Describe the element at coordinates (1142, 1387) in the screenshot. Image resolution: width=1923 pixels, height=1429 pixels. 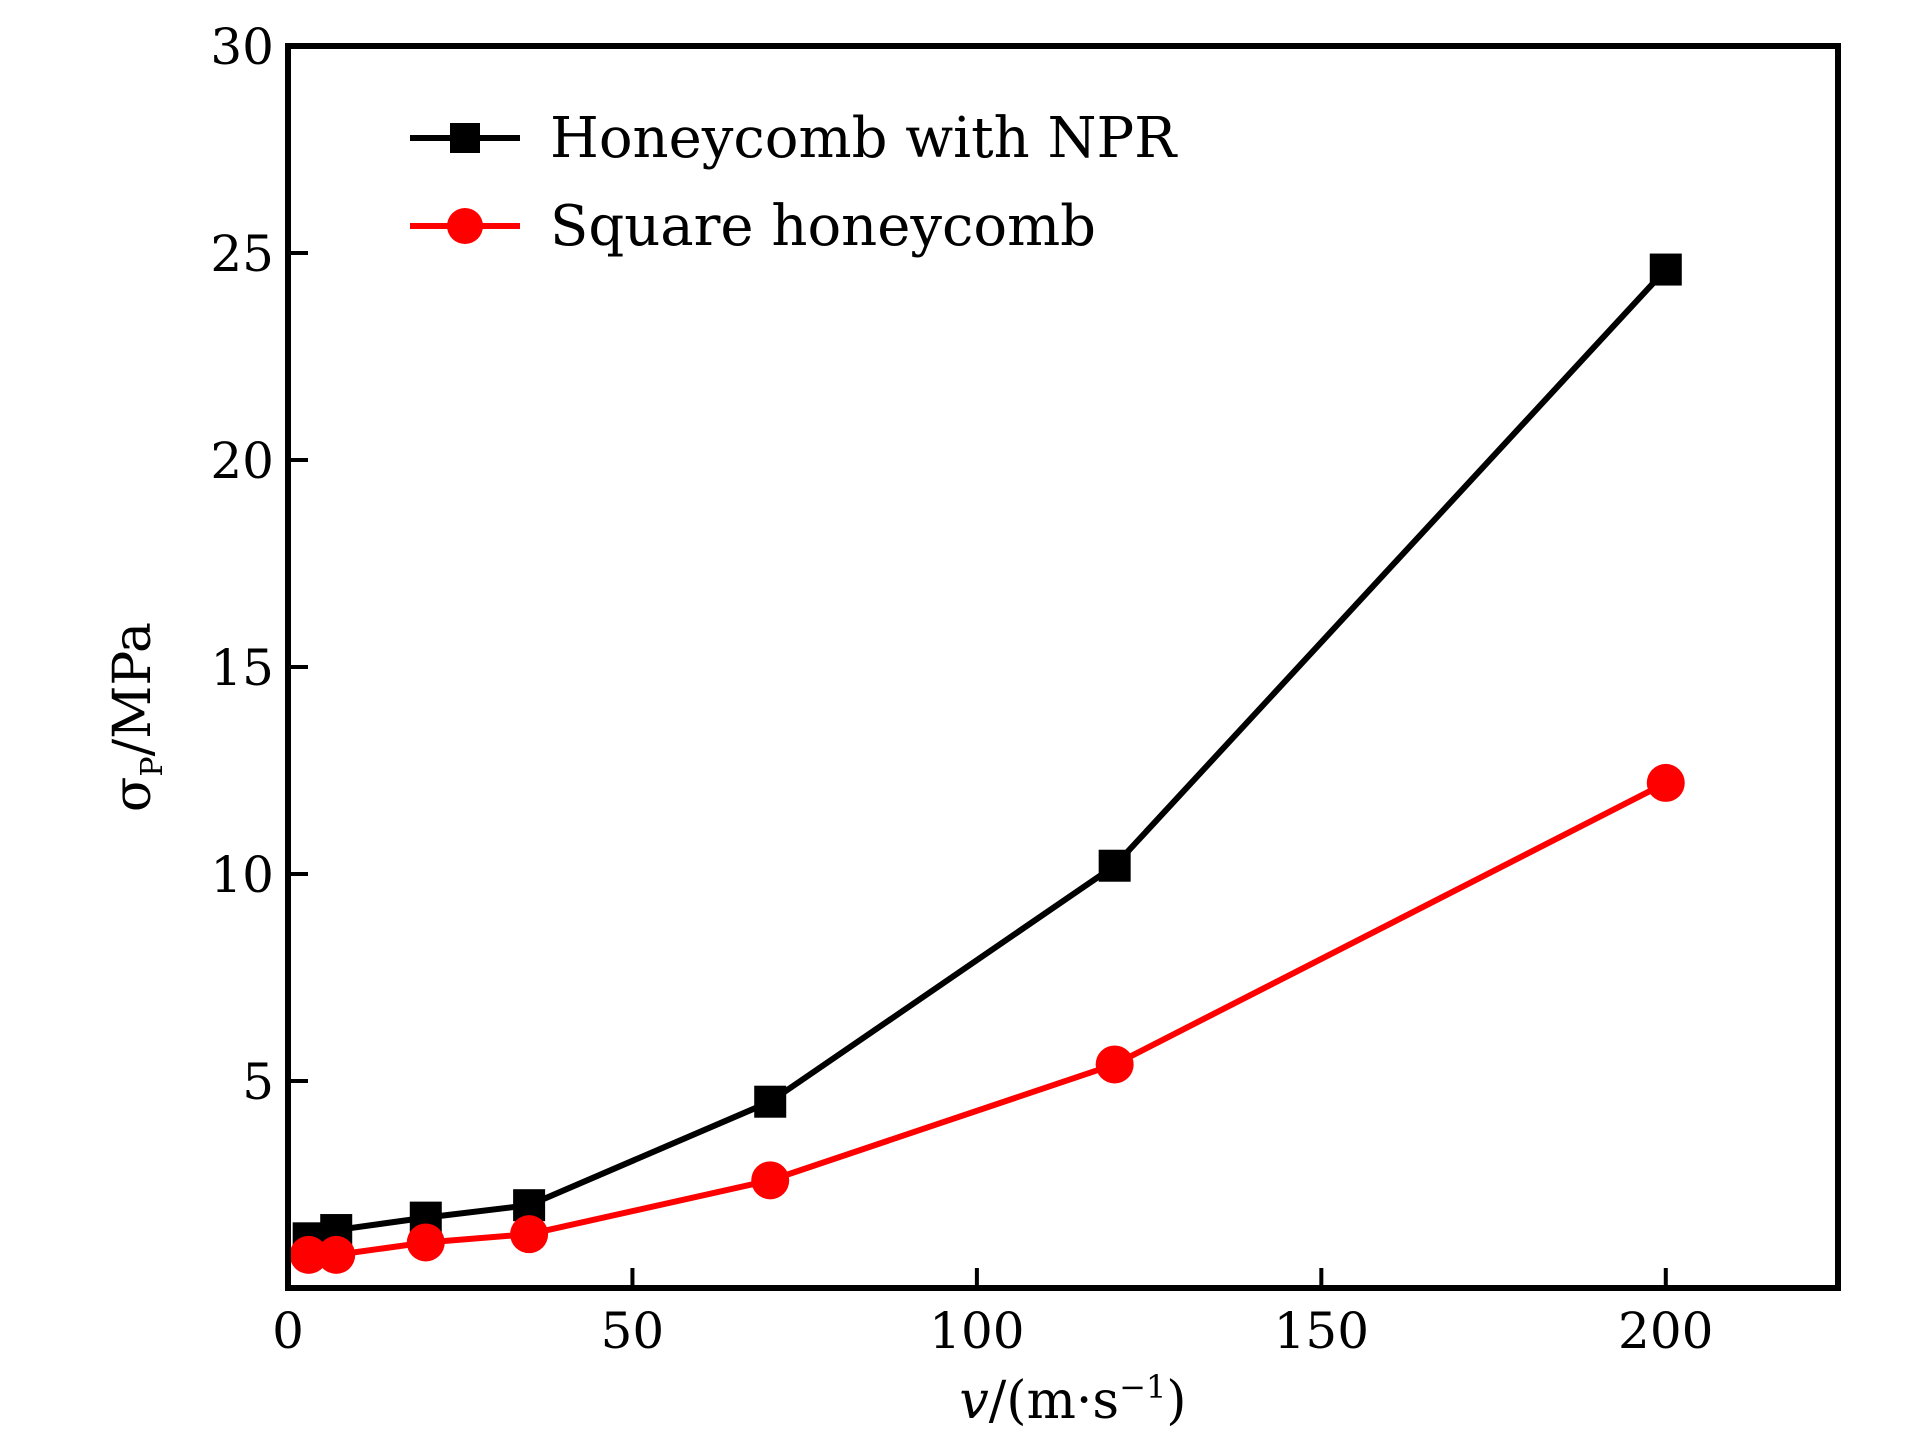
I see `x-axis-unit-superscript: −1` at that location.